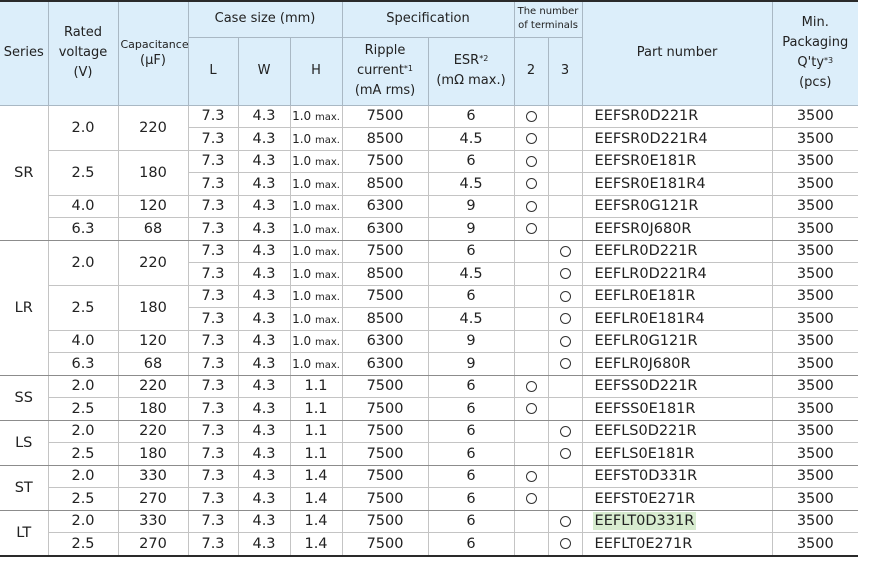 This screenshot has height=561, width=870. I want to click on part-number-link: EEFSS0D221R, so click(646, 386).